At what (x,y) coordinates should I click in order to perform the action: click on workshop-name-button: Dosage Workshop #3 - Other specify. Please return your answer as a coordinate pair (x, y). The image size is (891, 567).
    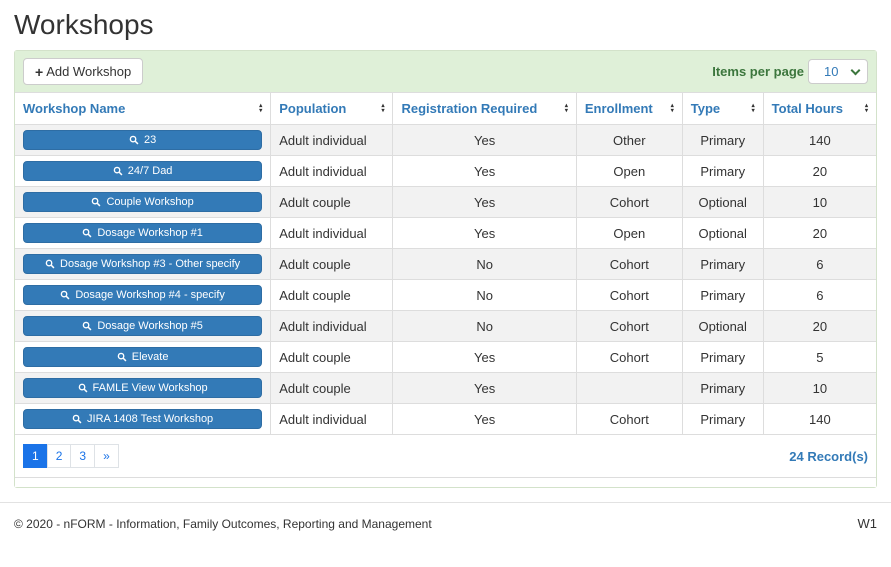
    Looking at the image, I should click on (143, 264).